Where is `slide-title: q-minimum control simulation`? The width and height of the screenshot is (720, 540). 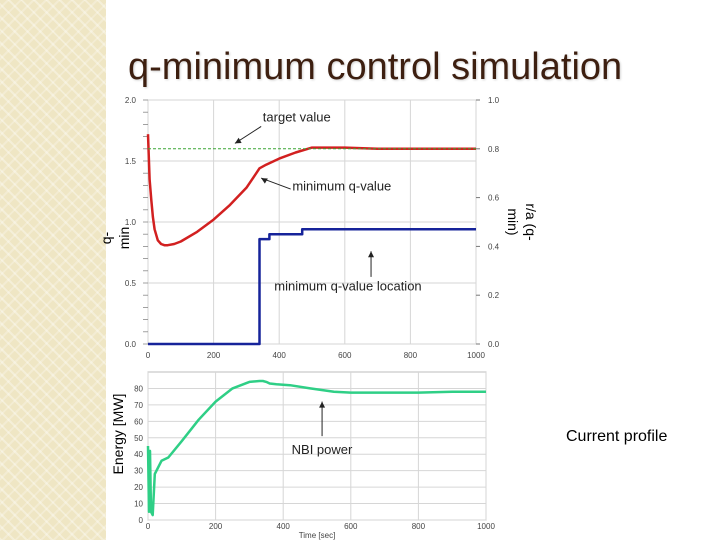
slide-title: q-minimum control simulation is located at coordinates (375, 67).